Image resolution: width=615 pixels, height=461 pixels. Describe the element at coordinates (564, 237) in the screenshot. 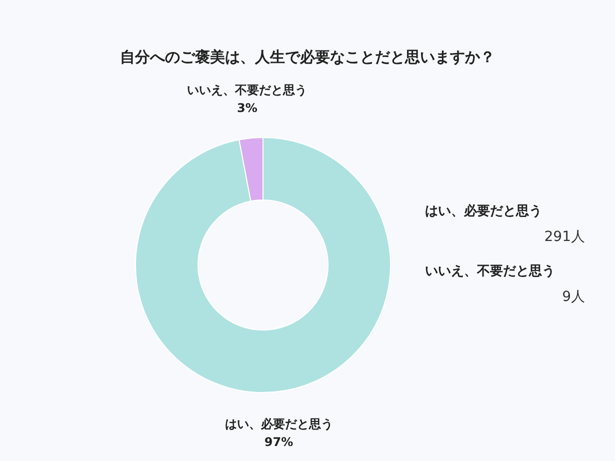

I see `text: 291人` at that location.